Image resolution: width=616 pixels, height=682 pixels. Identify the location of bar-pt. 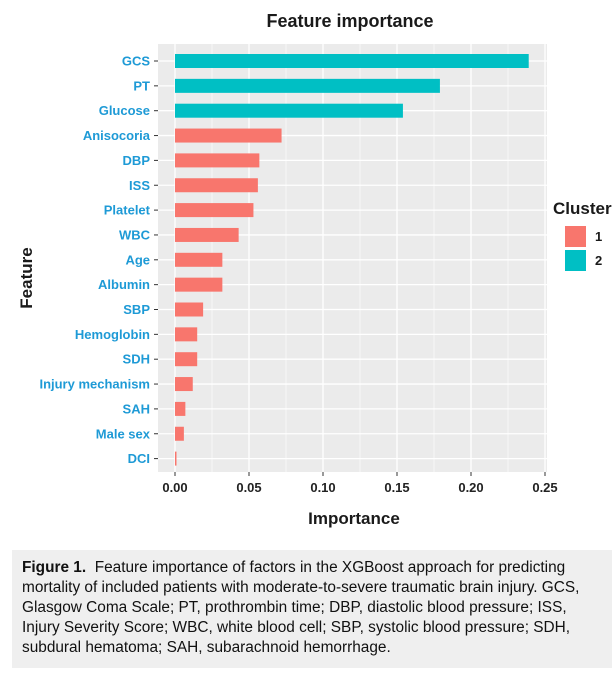
(307, 85).